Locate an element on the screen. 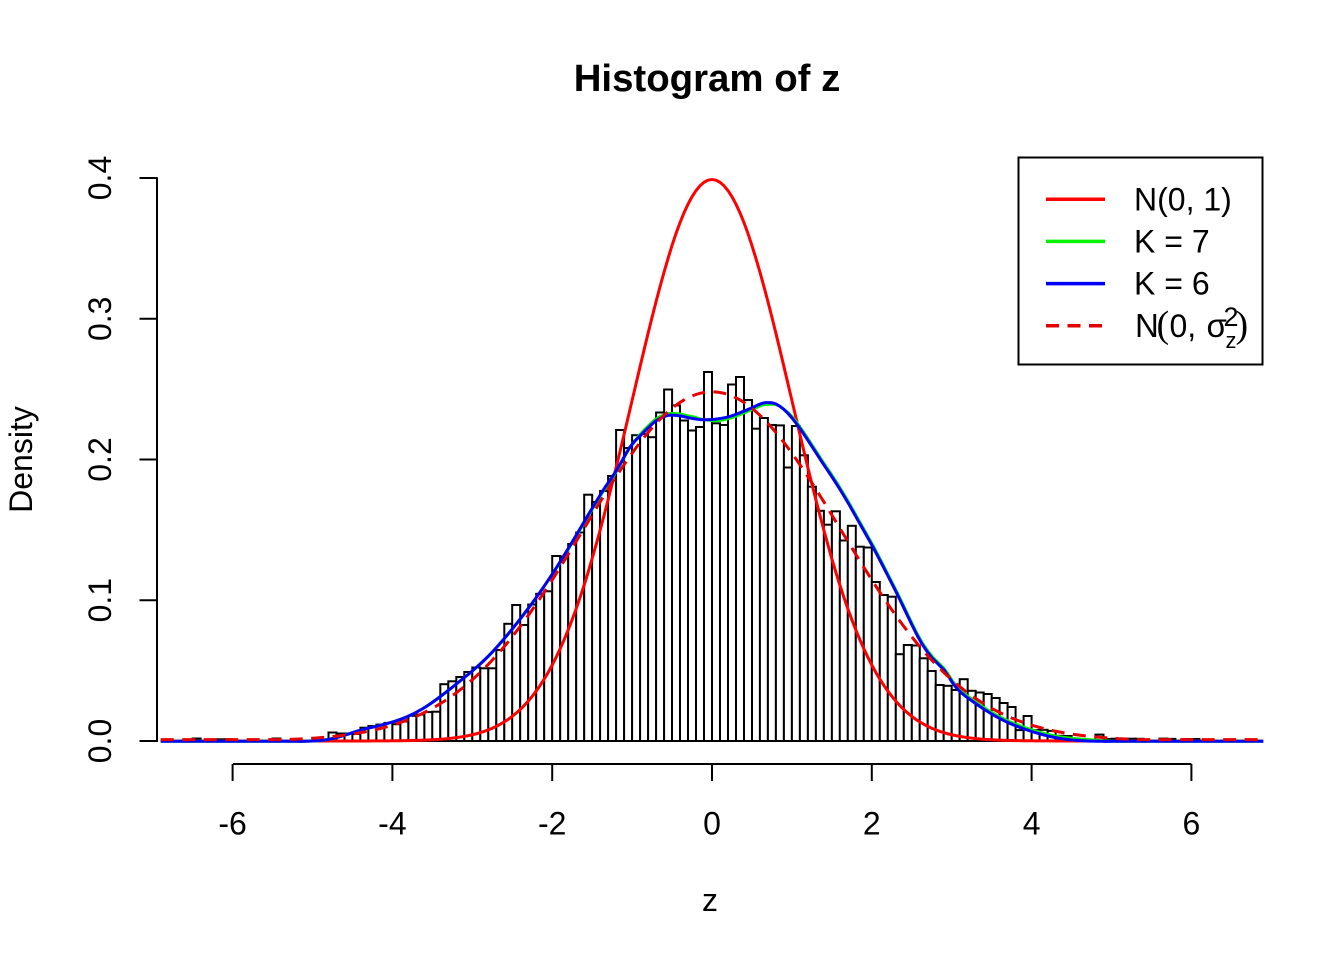 The height and width of the screenshot is (965, 1344). svg-text: 0, is located at coordinates (1183, 326).